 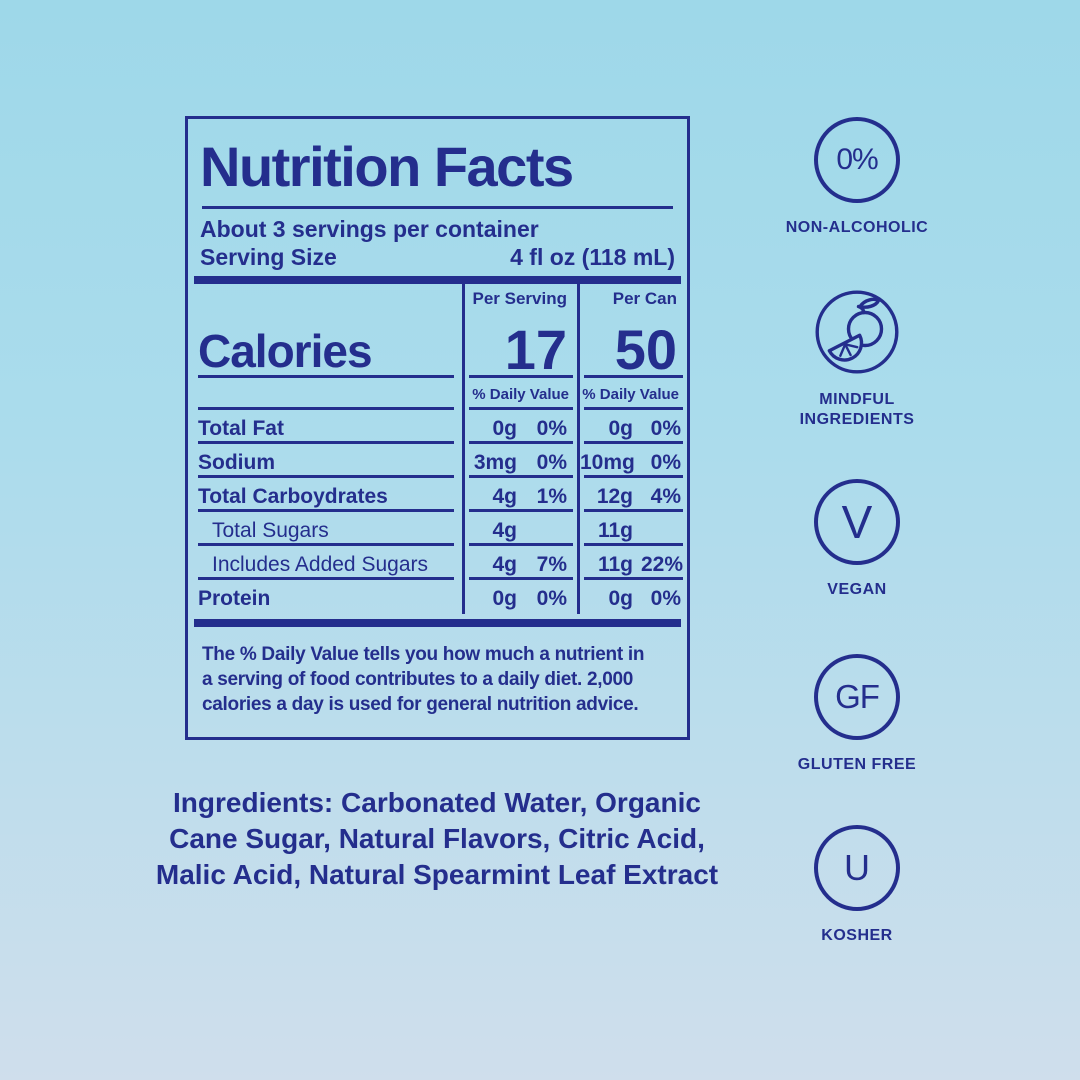 What do you see at coordinates (857, 935) in the screenshot?
I see `kosher-label: KOSHER` at bounding box center [857, 935].